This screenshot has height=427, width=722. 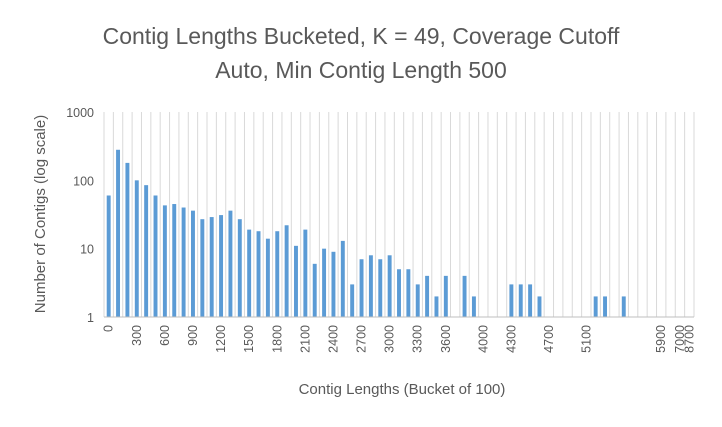 What do you see at coordinates (305, 339) in the screenshot?
I see `x-tick-label: 2100` at bounding box center [305, 339].